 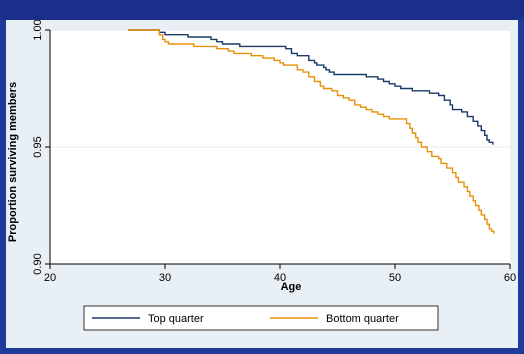 I want to click on x-tick-label-4: 60, so click(x=510, y=278).